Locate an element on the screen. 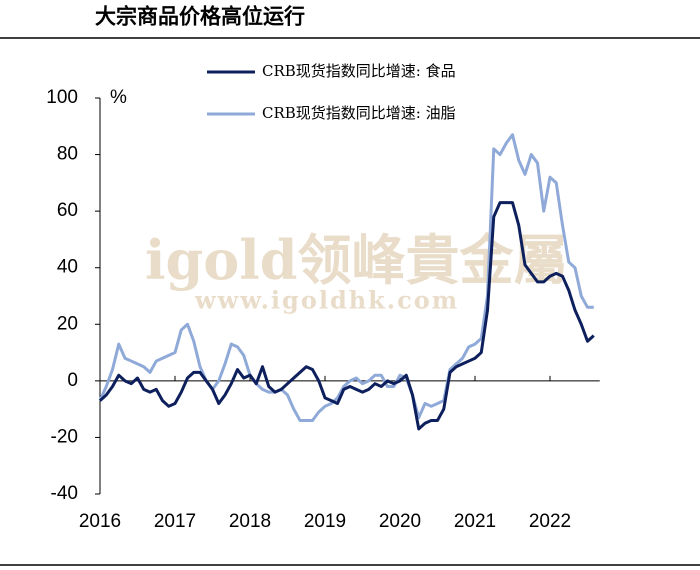  x-tick-label: 2021 is located at coordinates (475, 521).